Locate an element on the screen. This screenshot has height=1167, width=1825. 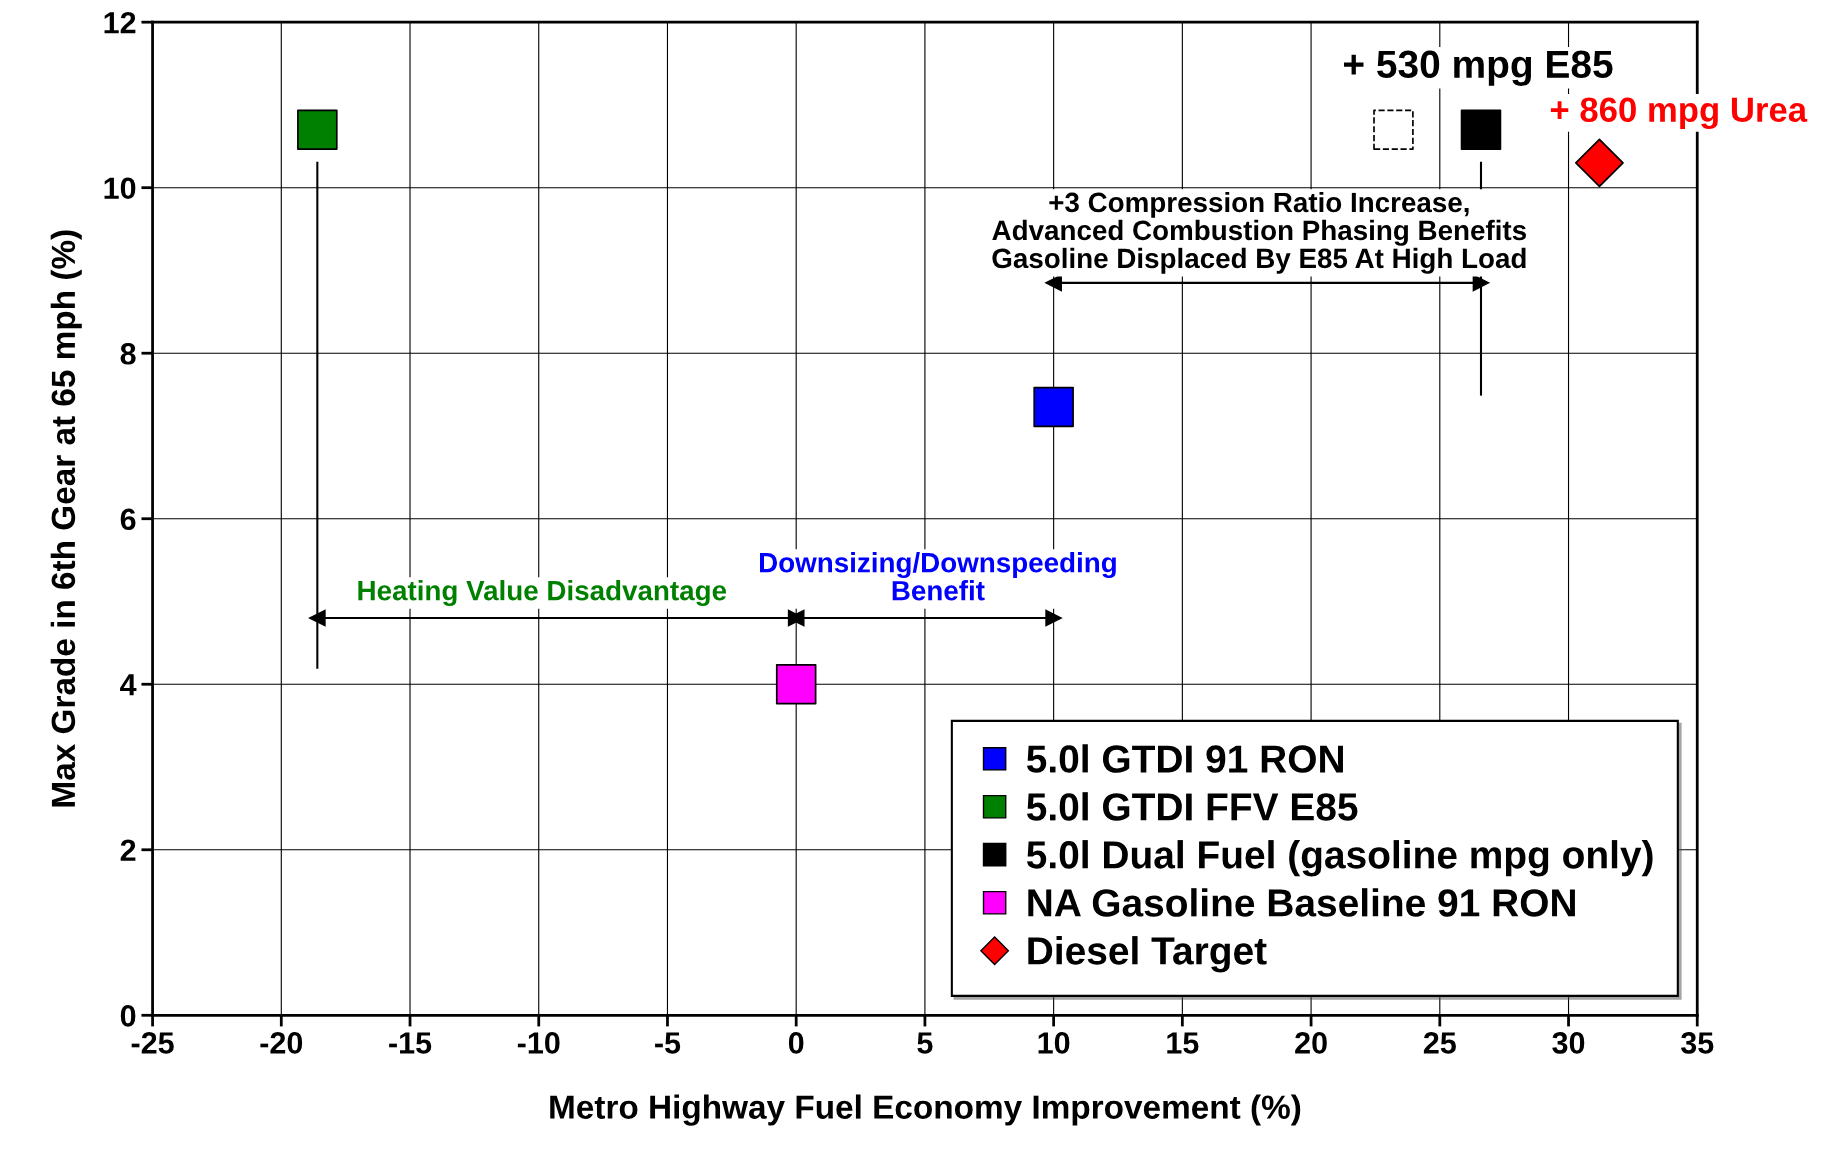
annotation: +3 Compression Ratio Increase, Advanced Combustion Phasing Benefits Gasoline Displaced By E85 At High Load is located at coordinates (1259, 232).